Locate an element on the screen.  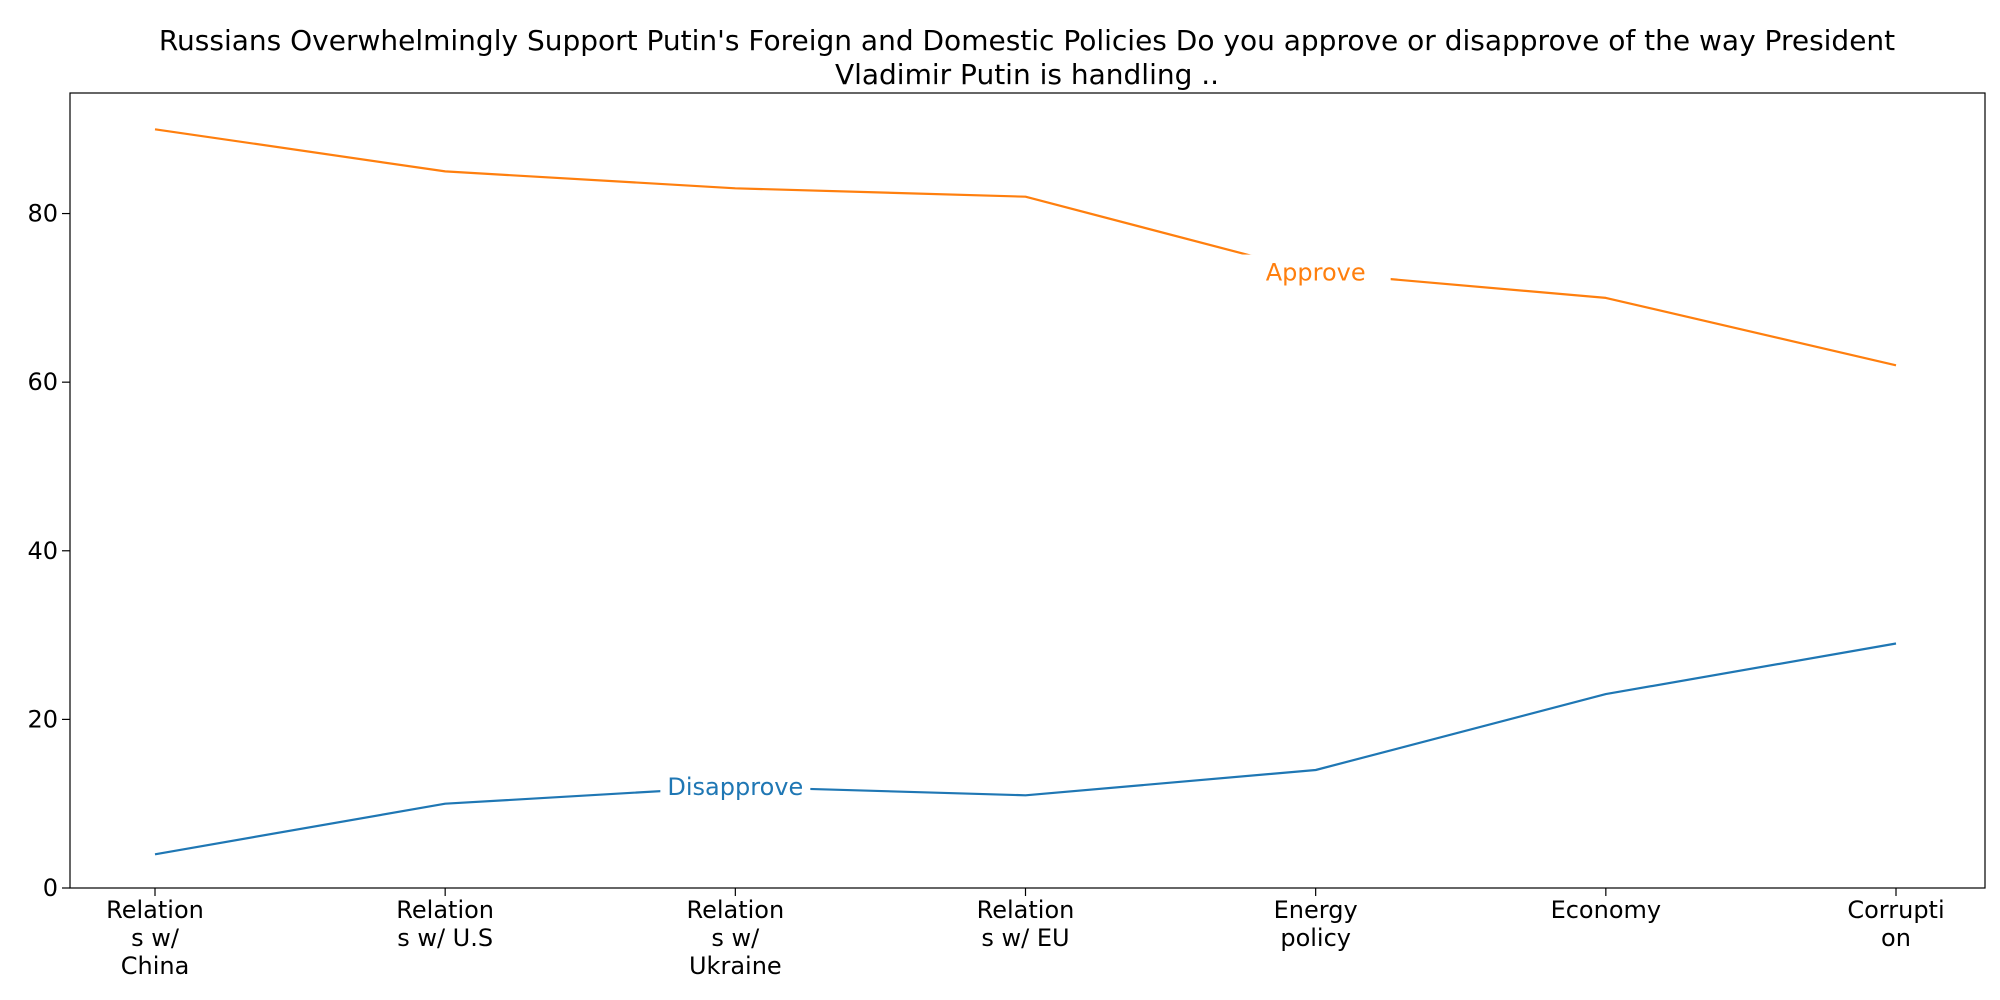
x-tick-label: on is located at coordinates (1896, 938).